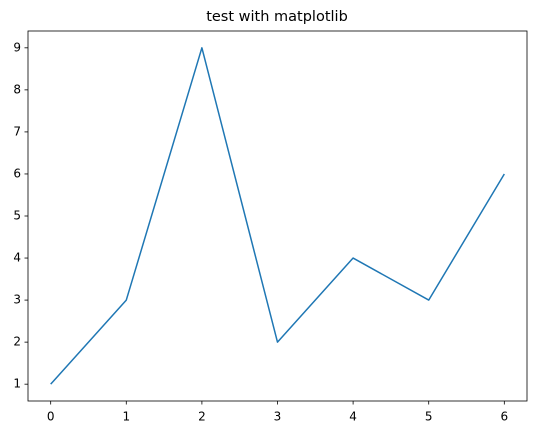 This screenshot has height=435, width=534. Describe the element at coordinates (17, 300) in the screenshot. I see `y-tick-label: 3` at that location.